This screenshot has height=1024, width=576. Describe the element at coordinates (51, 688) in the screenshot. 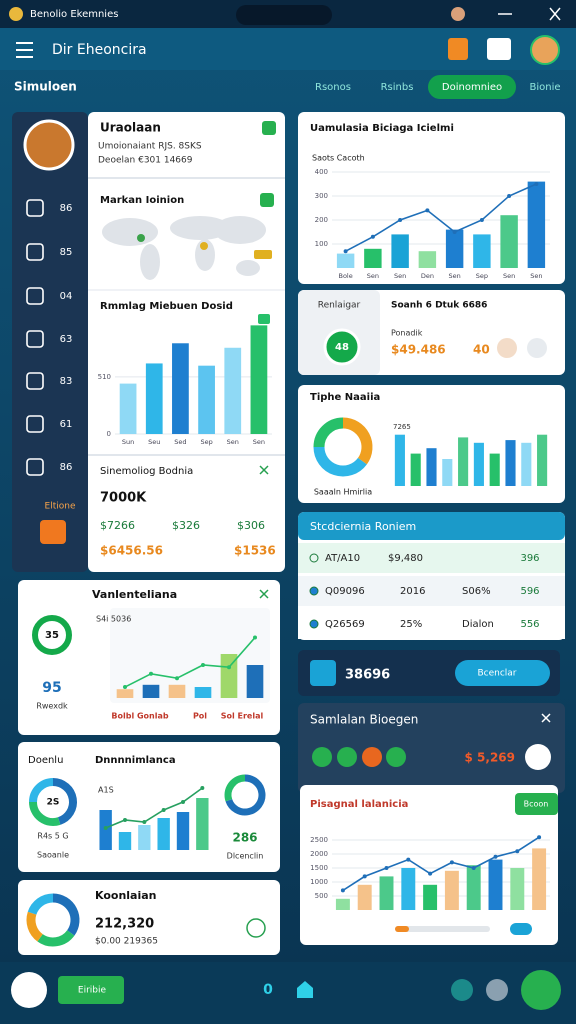

I see `kpi-value: 95` at that location.